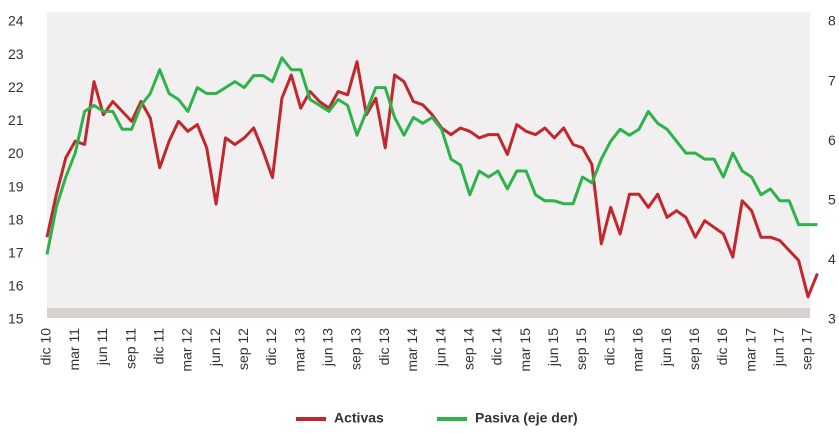 The width and height of the screenshot is (839, 433). I want to click on x-tick-label: dic 13, so click(384, 347).